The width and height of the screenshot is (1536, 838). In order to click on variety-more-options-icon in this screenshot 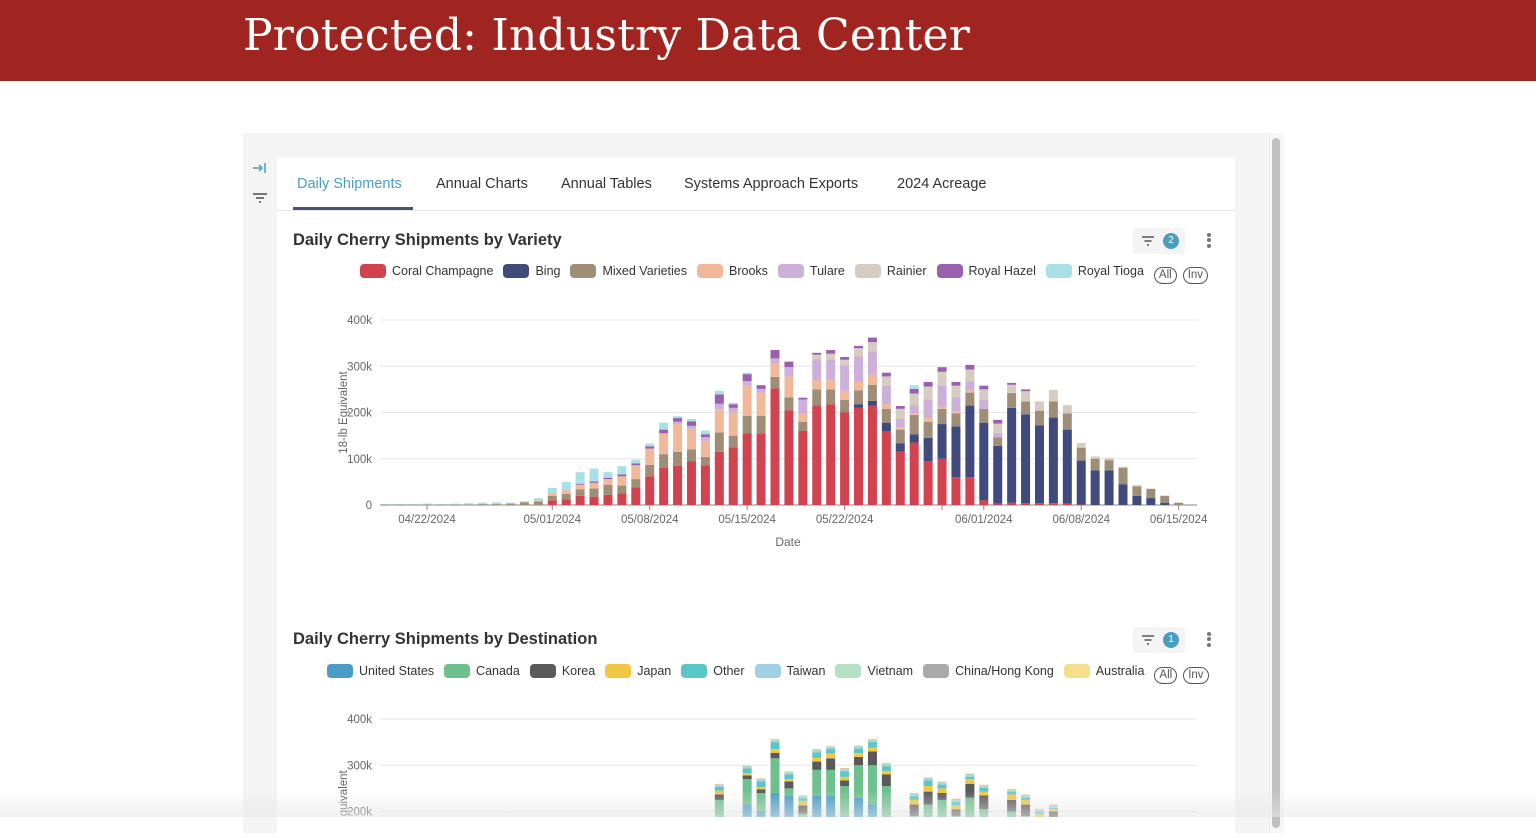, I will do `click(1209, 241)`.